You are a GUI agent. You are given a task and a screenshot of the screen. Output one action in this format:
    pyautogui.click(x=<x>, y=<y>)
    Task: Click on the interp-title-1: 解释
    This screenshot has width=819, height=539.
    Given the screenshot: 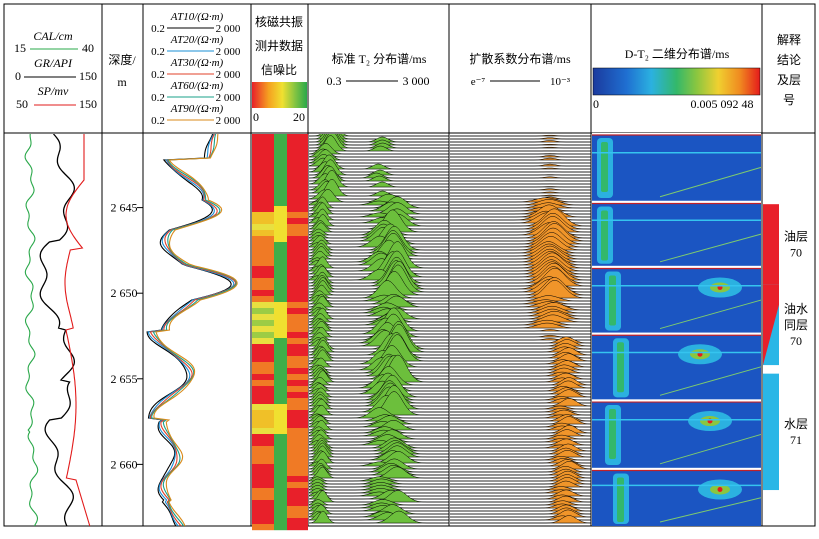 What is the action you would take?
    pyautogui.click(x=789, y=40)
    